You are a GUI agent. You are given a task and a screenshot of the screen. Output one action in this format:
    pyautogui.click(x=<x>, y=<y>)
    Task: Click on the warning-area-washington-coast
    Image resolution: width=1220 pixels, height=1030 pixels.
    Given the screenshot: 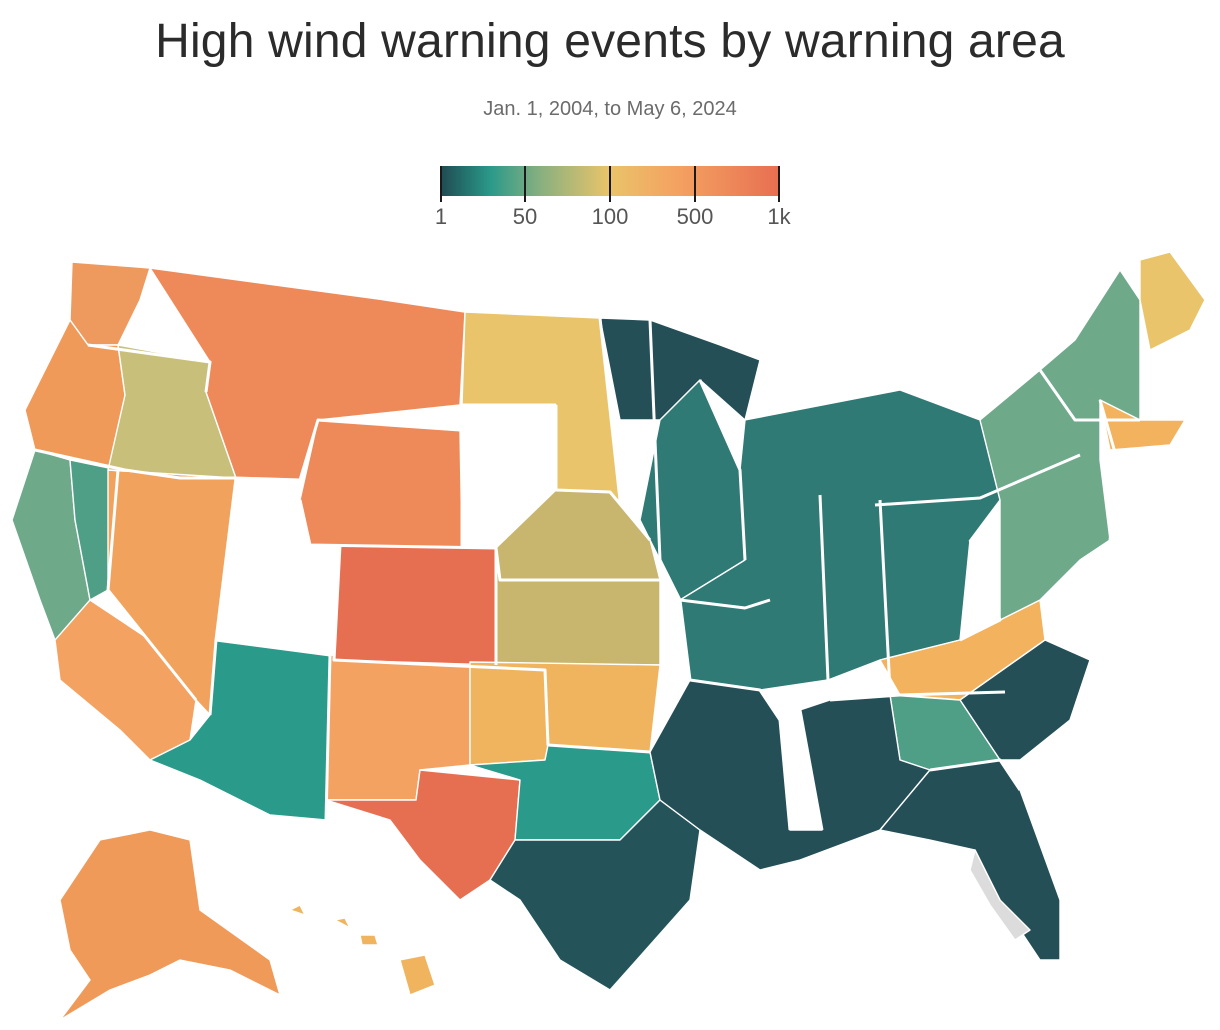 What is the action you would take?
    pyautogui.click(x=110, y=303)
    